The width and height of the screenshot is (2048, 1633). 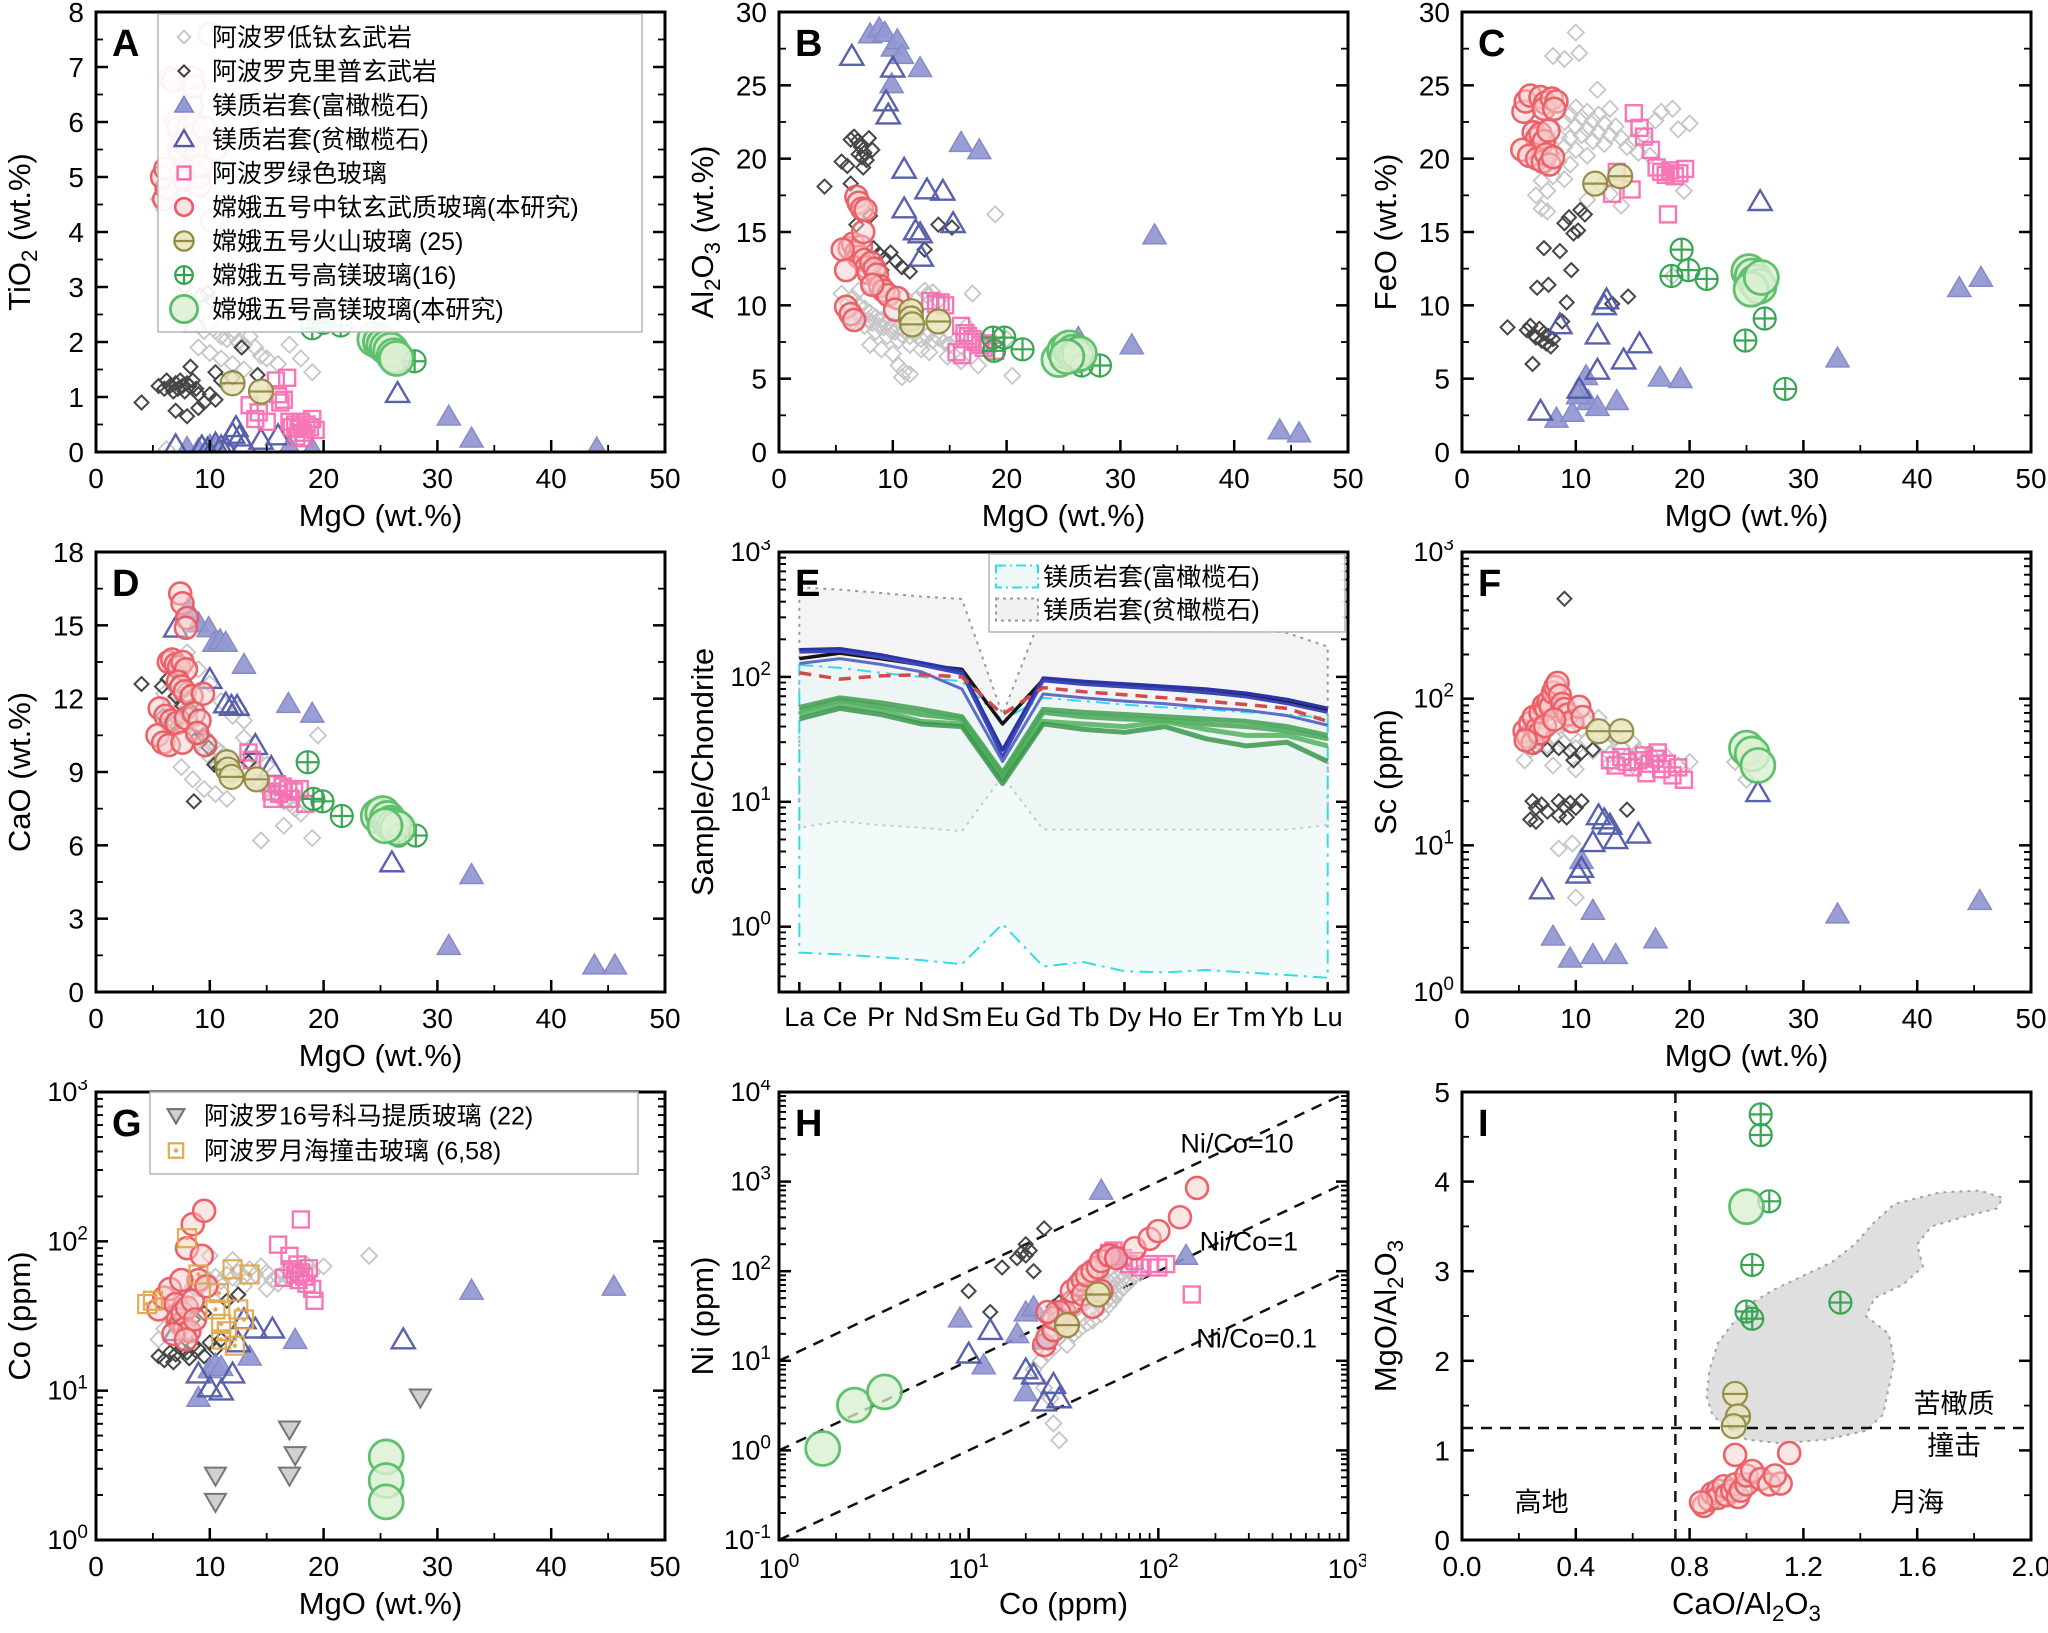 I want to click on tick-label: Yb, so click(x=1287, y=1017).